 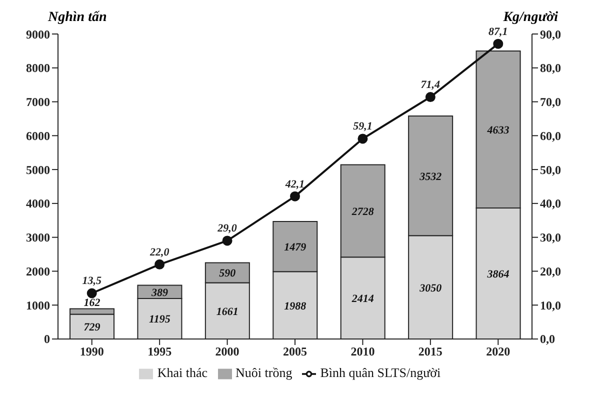 What do you see at coordinates (38, 102) in the screenshot?
I see `y-tick-label: 7000` at bounding box center [38, 102].